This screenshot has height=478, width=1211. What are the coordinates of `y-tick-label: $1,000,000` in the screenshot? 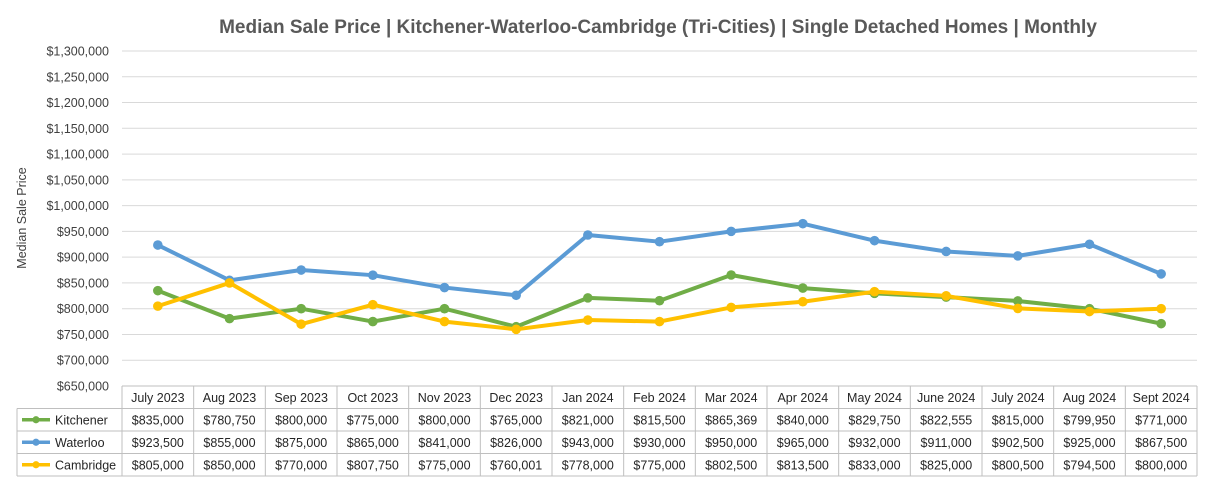 It's located at (77, 206).